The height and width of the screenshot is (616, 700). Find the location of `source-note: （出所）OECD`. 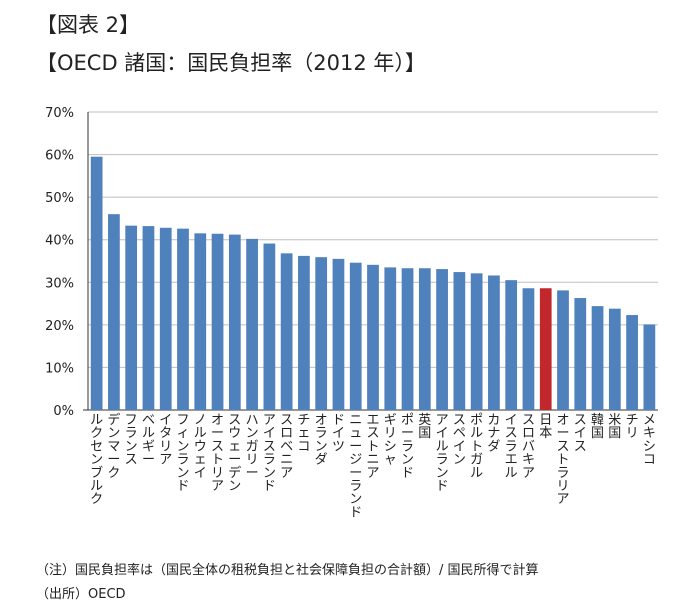

source-note: （出所）OECD is located at coordinates (81, 594).